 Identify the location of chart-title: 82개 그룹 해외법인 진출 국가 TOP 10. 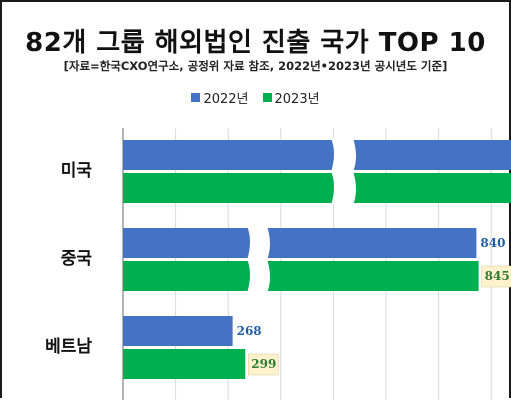
(255, 43).